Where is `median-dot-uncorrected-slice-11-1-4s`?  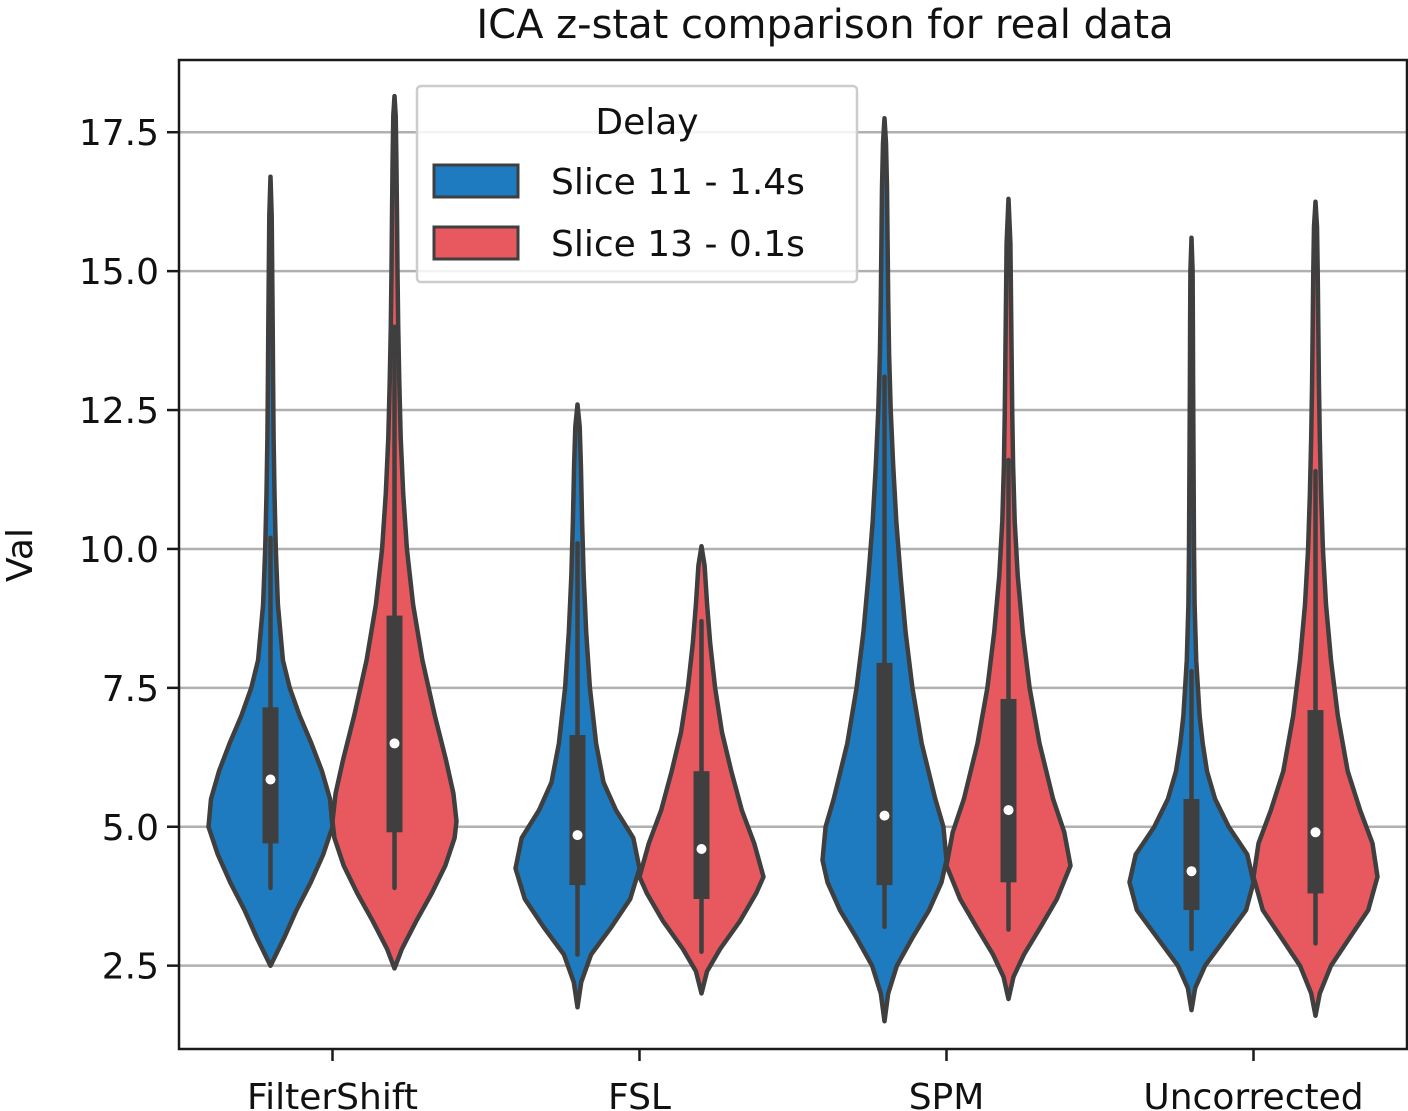
median-dot-uncorrected-slice-11-1-4s is located at coordinates (1191, 871).